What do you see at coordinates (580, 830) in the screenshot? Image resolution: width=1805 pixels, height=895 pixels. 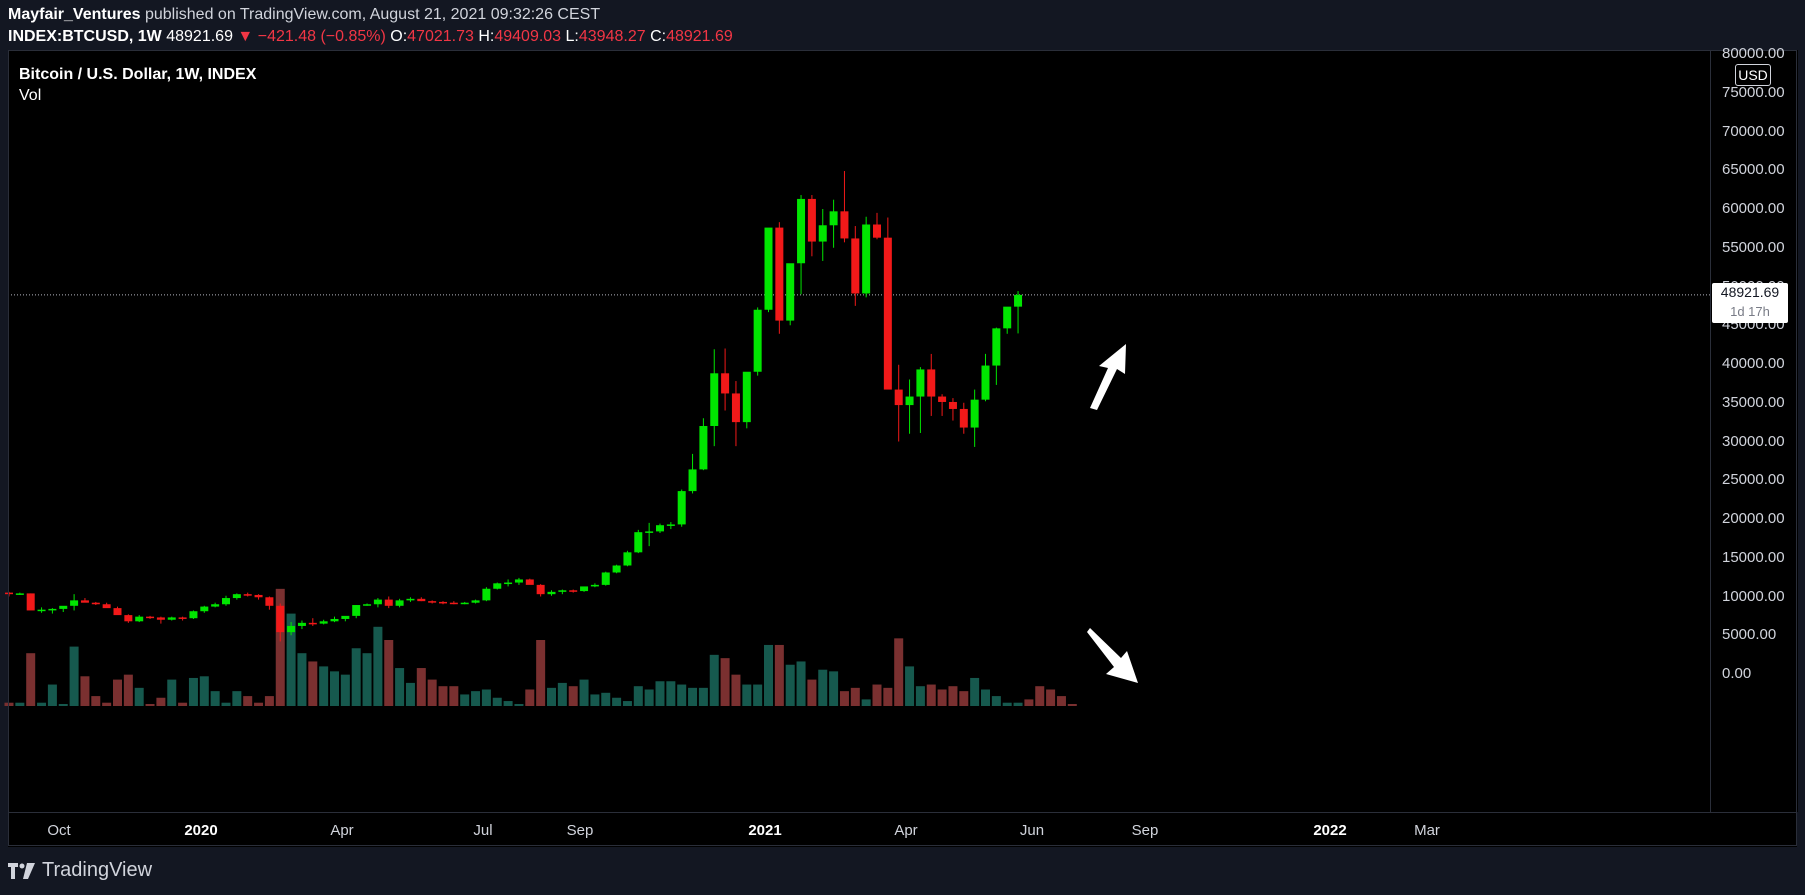 I see `time-tick: Sep` at bounding box center [580, 830].